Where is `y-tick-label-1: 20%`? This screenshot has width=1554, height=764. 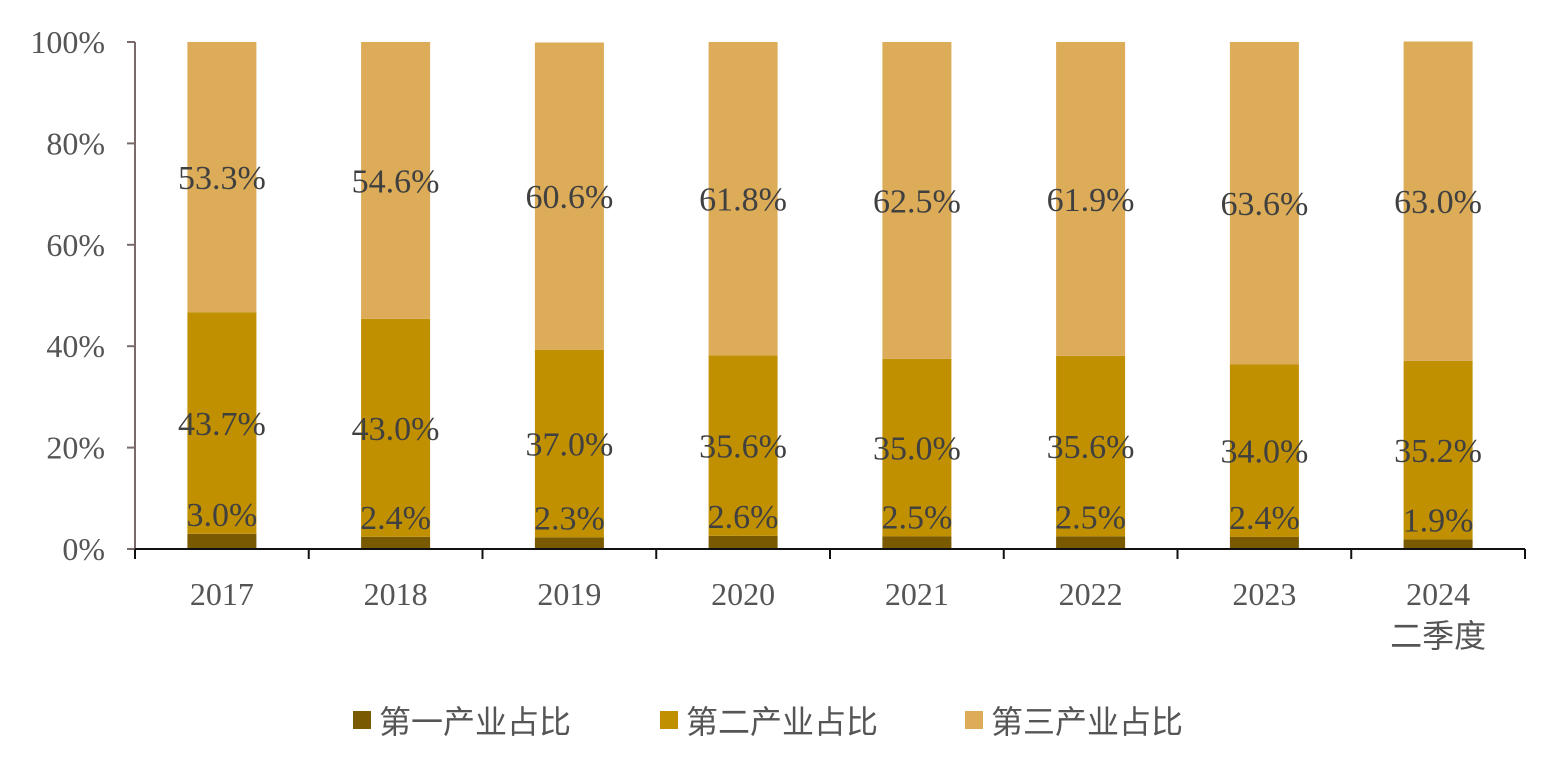
y-tick-label-1: 20% is located at coordinates (75, 448).